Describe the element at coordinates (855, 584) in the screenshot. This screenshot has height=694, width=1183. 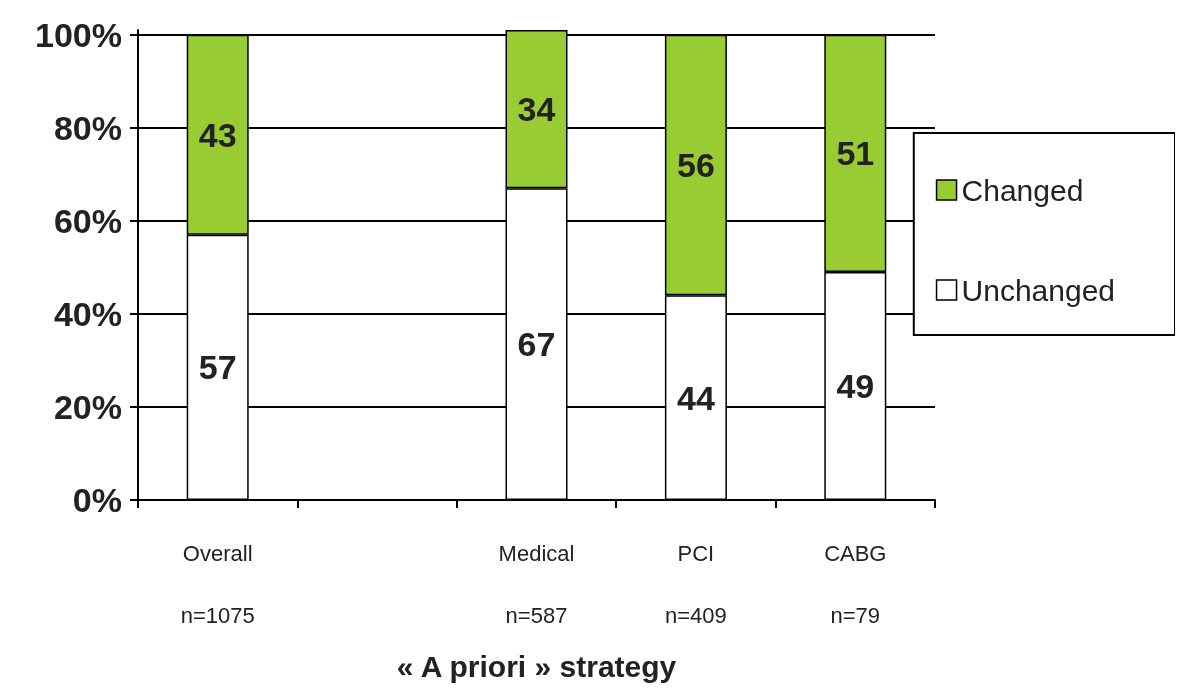
I see `category-label: CABG n=79` at that location.